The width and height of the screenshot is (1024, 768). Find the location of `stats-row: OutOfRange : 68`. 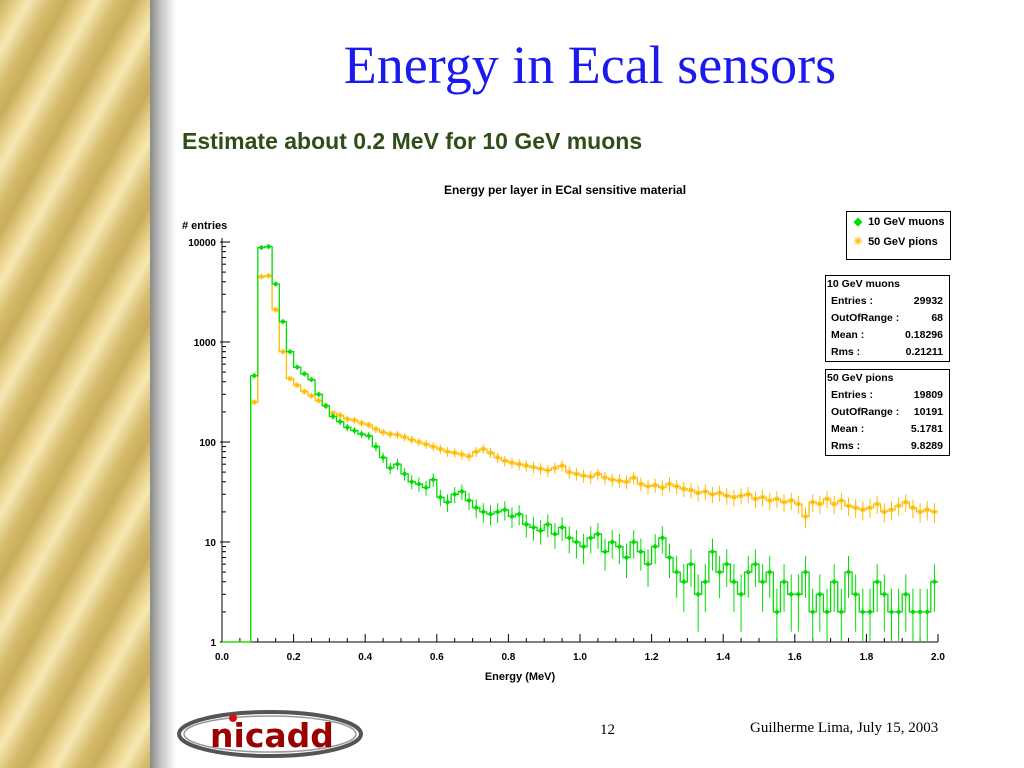

stats-row: OutOfRange : 68 is located at coordinates (887, 318).